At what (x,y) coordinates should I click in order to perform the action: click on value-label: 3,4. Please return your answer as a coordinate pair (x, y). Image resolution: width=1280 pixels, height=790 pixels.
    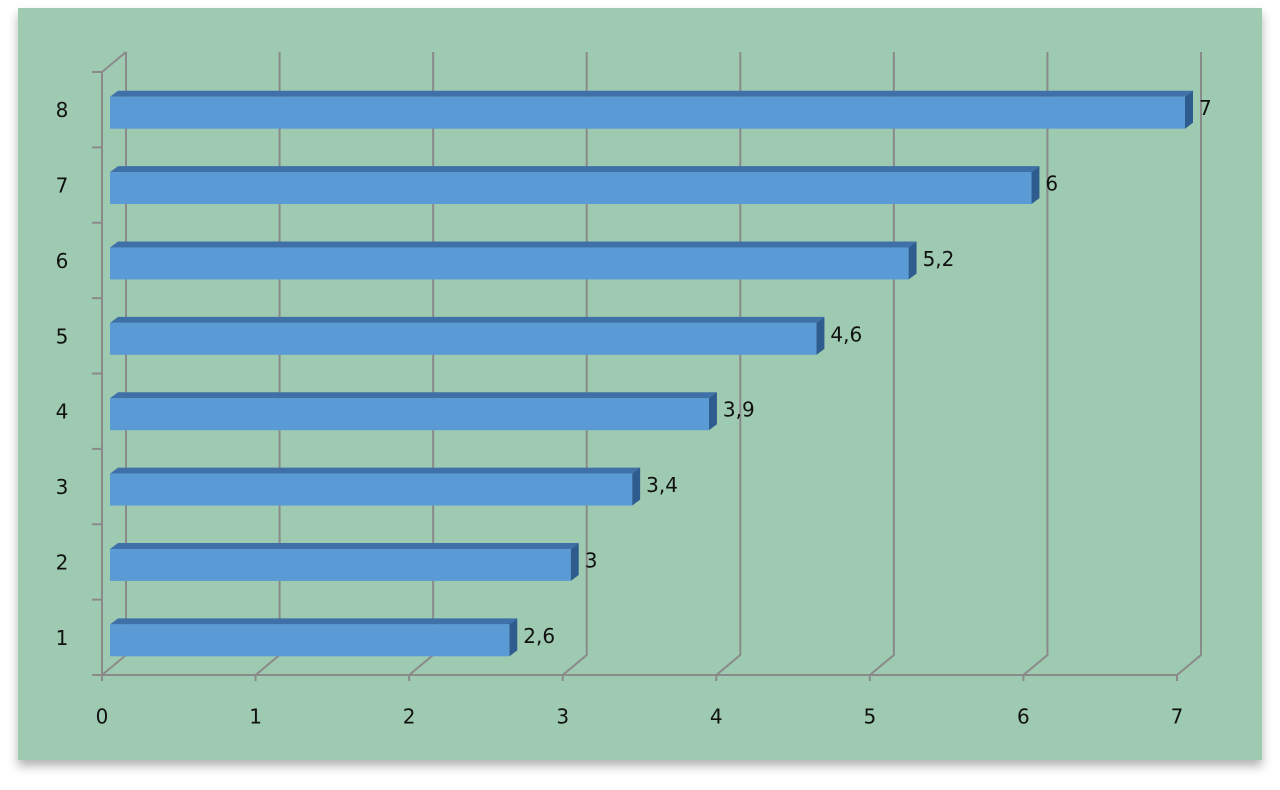
    Looking at the image, I should click on (662, 485).